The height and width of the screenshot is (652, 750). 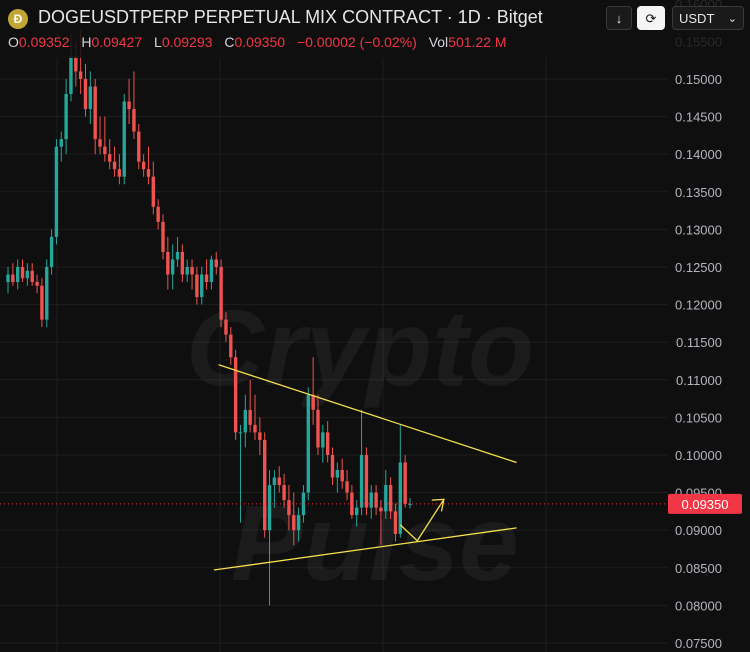 What do you see at coordinates (699, 342) in the screenshot?
I see `y-tick-label: 0.11500` at bounding box center [699, 342].